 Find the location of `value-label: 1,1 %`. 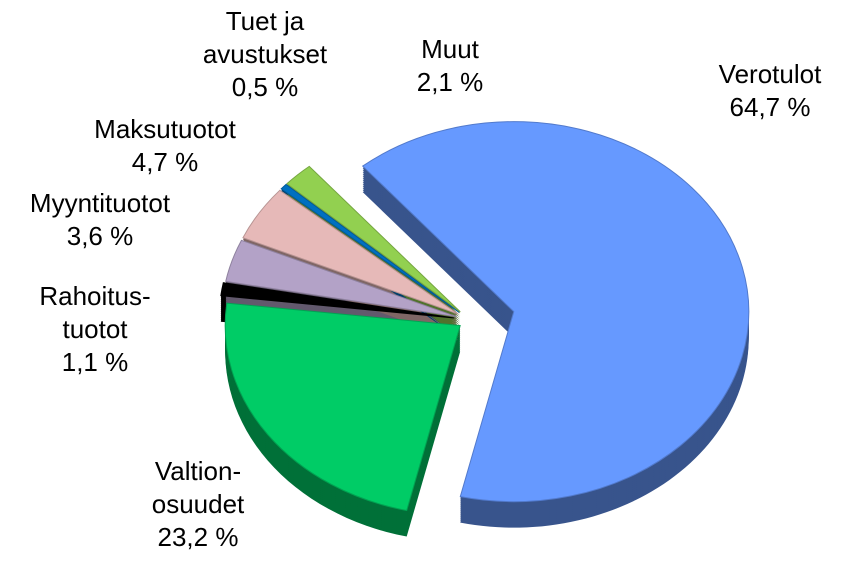

value-label: 1,1 % is located at coordinates (95, 362).